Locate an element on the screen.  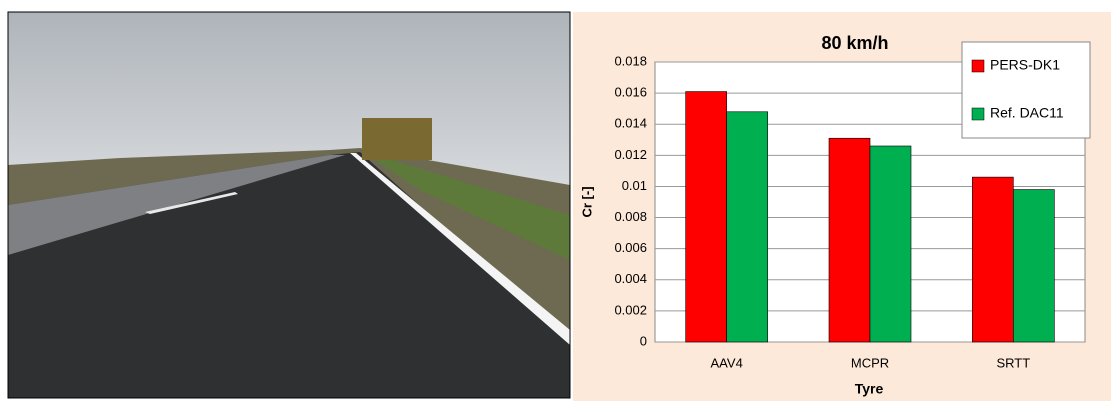
center-line is located at coordinates (191, 203).